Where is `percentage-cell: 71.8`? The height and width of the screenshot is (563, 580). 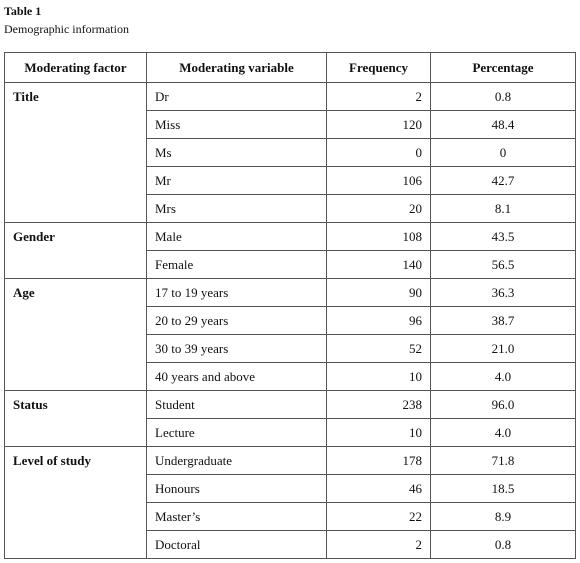
percentage-cell: 71.8 is located at coordinates (503, 460).